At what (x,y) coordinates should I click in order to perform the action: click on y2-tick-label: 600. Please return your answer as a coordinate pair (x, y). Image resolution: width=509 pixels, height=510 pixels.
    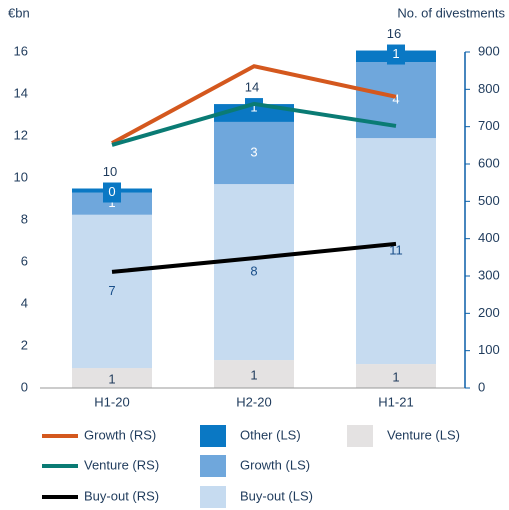
    Looking at the image, I should click on (489, 162).